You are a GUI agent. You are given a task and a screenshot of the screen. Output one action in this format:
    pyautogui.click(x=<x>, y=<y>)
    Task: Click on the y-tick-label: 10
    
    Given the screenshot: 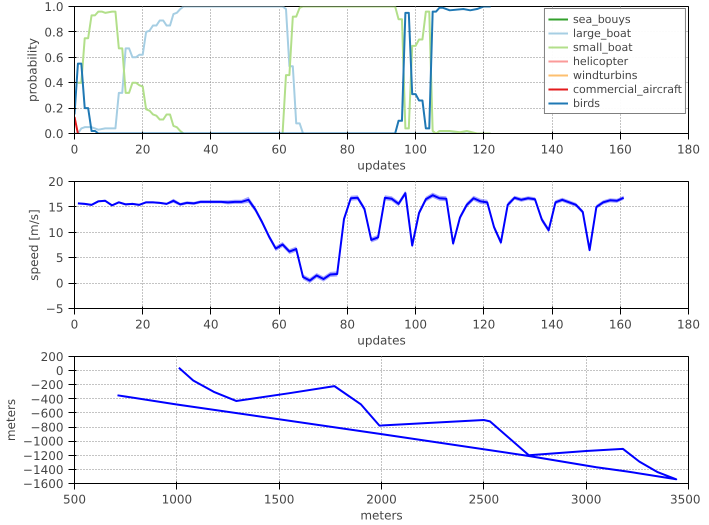 What is the action you would take?
    pyautogui.click(x=56, y=233)
    